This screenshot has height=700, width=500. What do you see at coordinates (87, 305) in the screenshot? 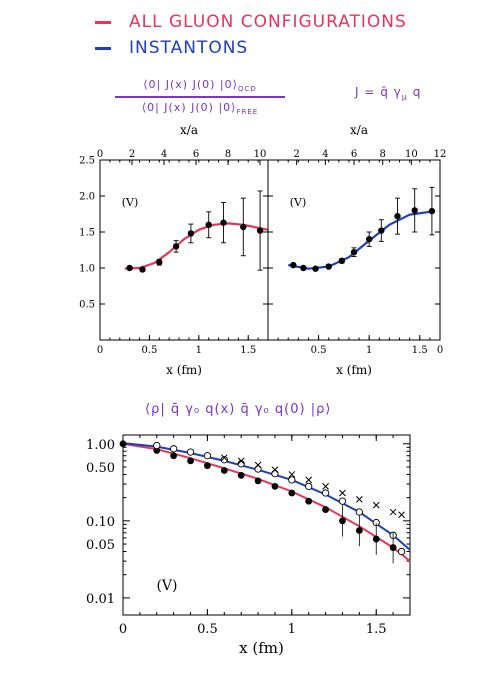
I see `left-ytick-label: 0.5` at bounding box center [87, 305].